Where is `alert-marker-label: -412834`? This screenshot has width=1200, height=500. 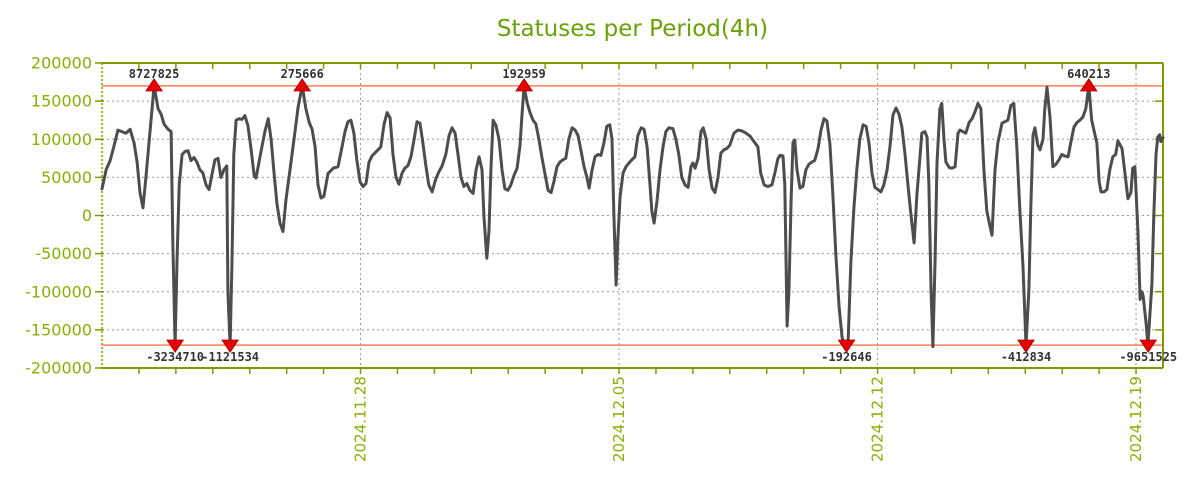 alert-marker-label: -412834 is located at coordinates (1026, 357).